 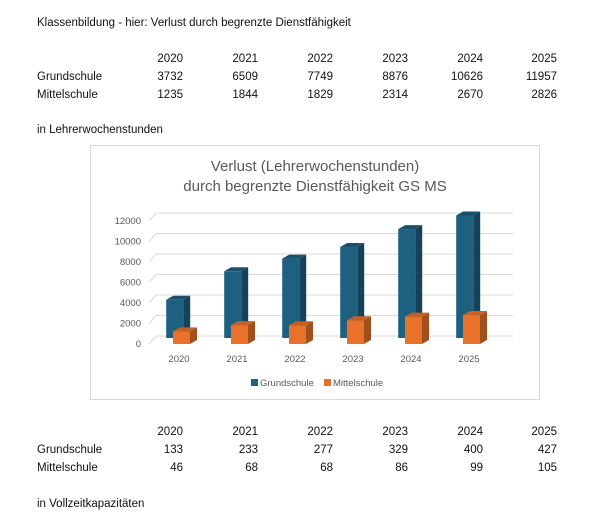 I want to click on legend-swatch-mittelschule, so click(x=327, y=382).